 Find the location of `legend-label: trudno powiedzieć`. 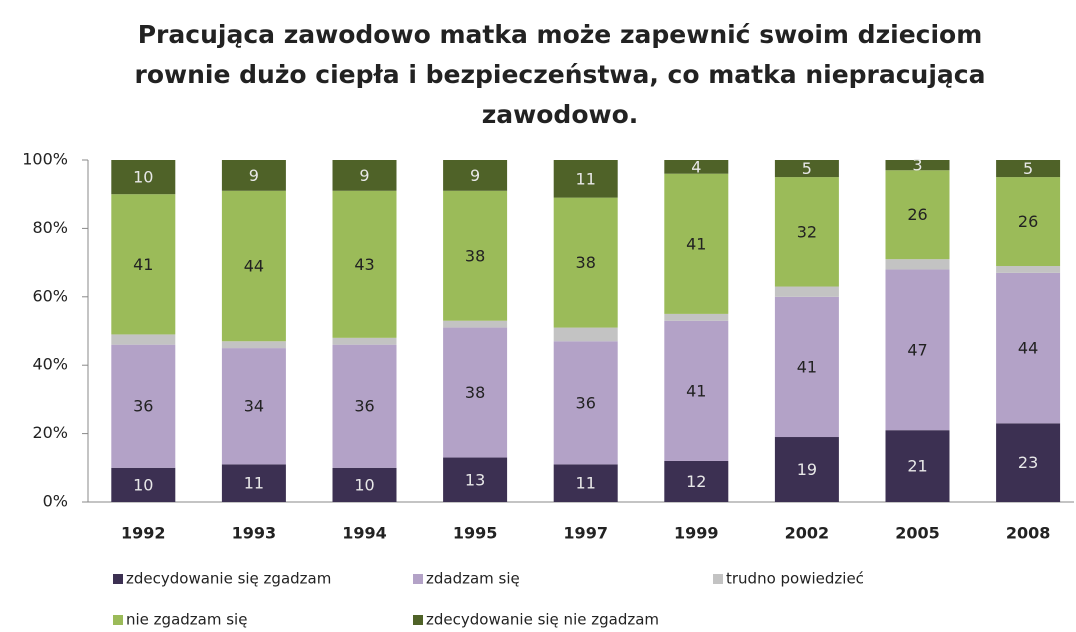

legend-label: trudno powiedzieć is located at coordinates (795, 579).